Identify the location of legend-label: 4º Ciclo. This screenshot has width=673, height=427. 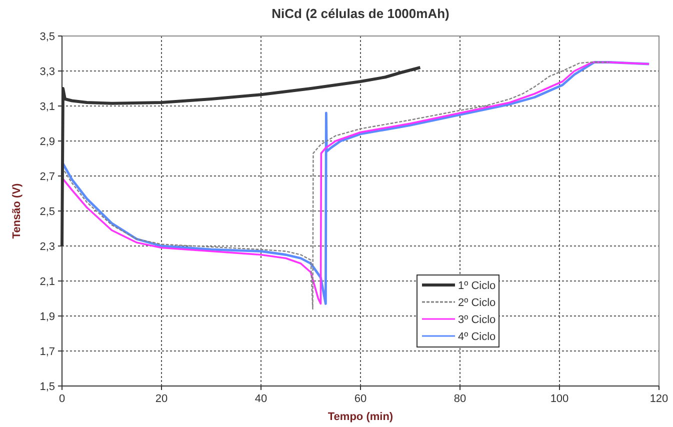
(477, 337).